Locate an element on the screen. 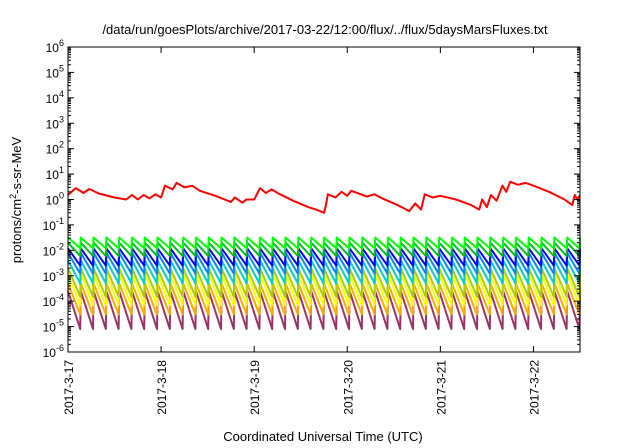 This screenshot has height=448, width=640. y-tick-label: 10⁻² is located at coordinates (53, 249).